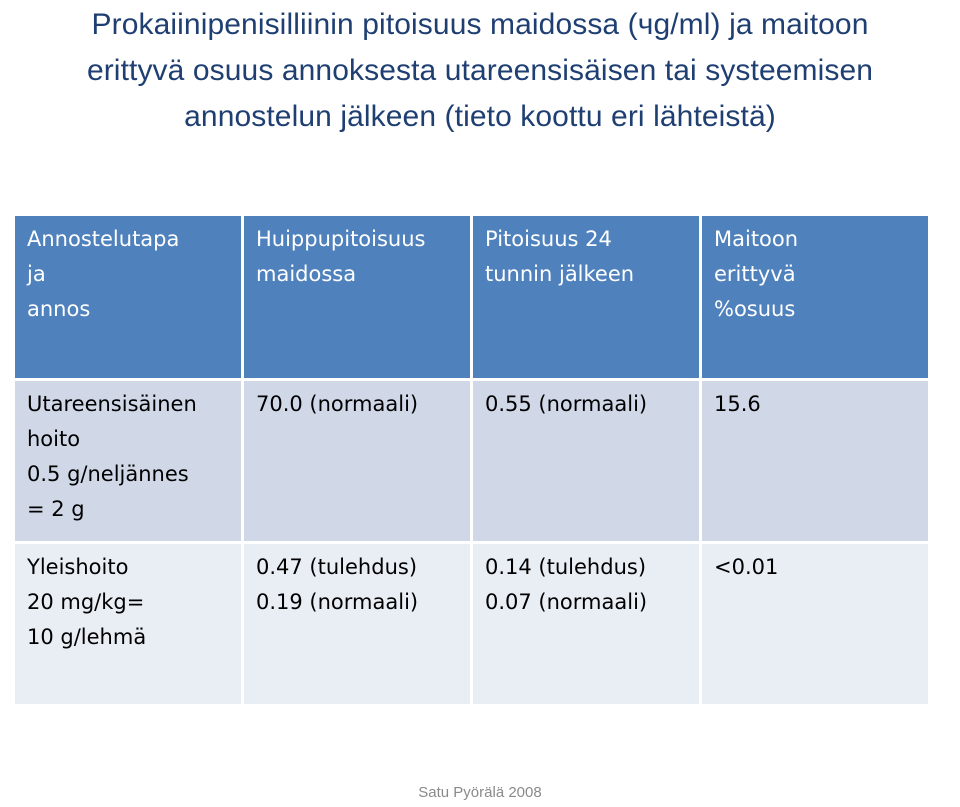  What do you see at coordinates (56, 509) in the screenshot?
I see `cell-text: = 2 g` at bounding box center [56, 509].